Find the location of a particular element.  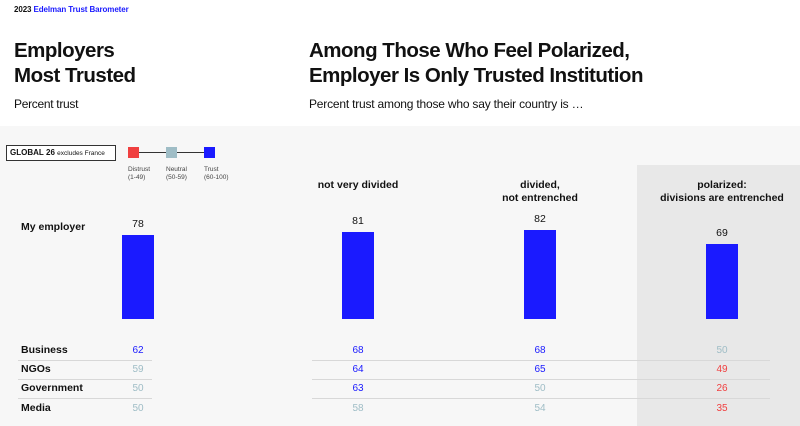

cell-business-0: 62 is located at coordinates (138, 350).